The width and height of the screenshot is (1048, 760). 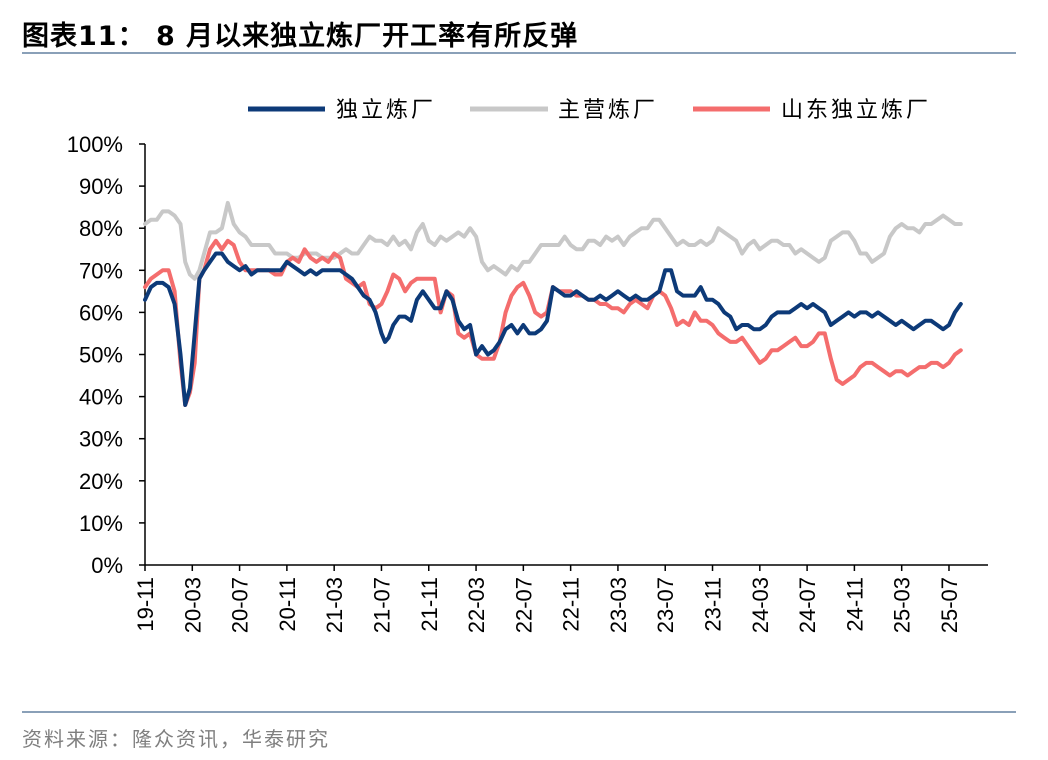 I want to click on chart-title: 图表11： 8 月以来独立炼厂开工率有所反弹, so click(x=300, y=36).